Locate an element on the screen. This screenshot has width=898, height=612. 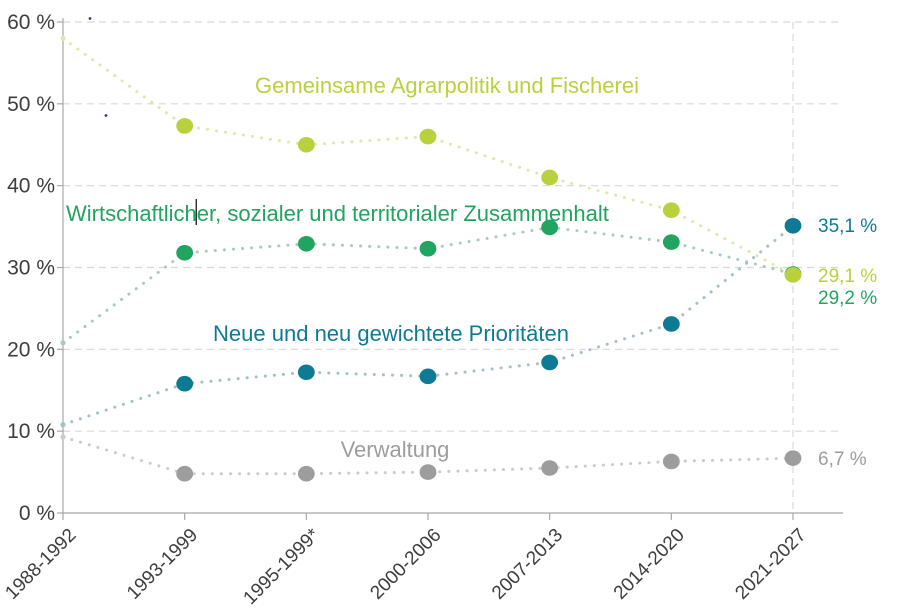
x-tick-label-6: 2021-2027 is located at coordinates (770, 564).